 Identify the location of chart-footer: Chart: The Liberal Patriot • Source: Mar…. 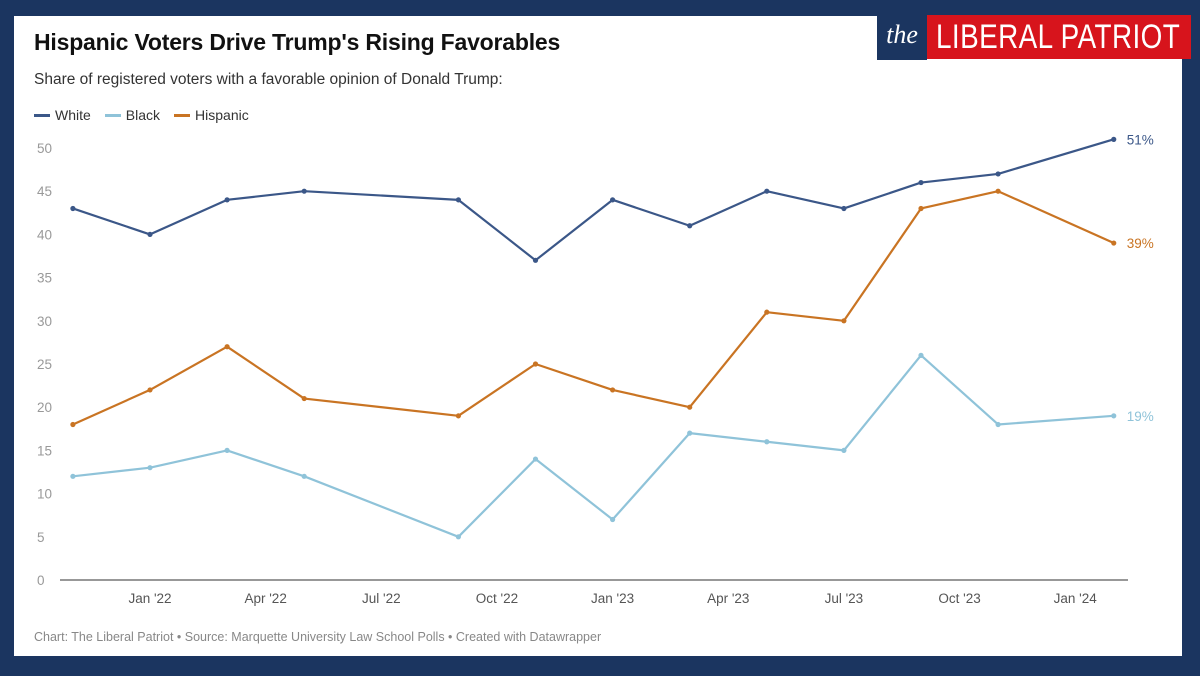
(318, 637).